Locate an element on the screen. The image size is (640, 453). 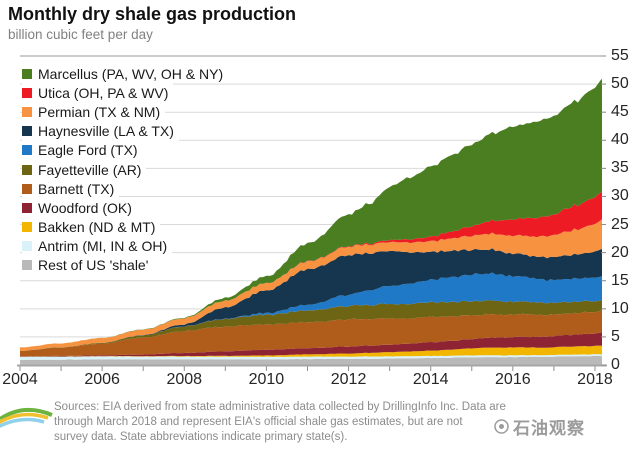
y-tick-label-50: 50 is located at coordinates (620, 84).